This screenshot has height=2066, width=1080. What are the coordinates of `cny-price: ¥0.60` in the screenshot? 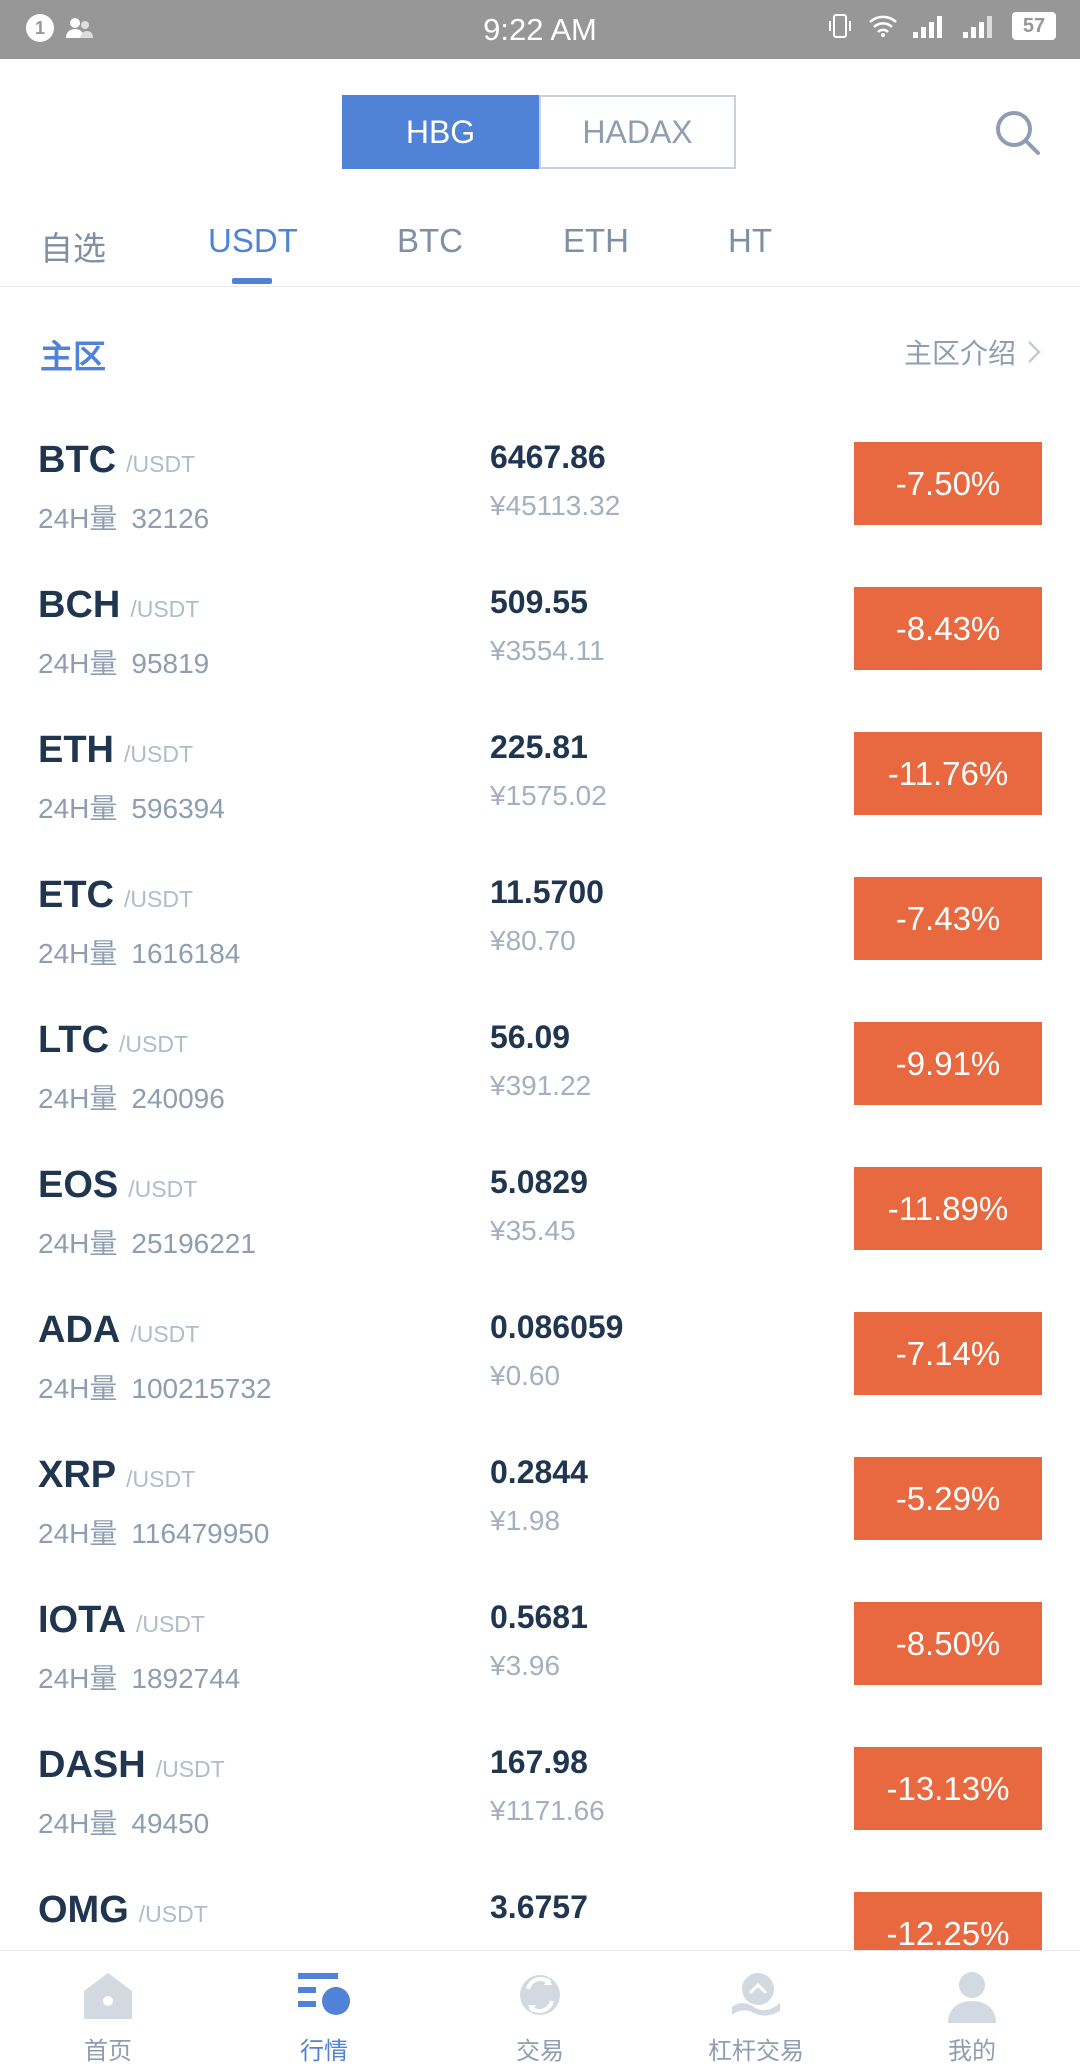 It's located at (525, 1375).